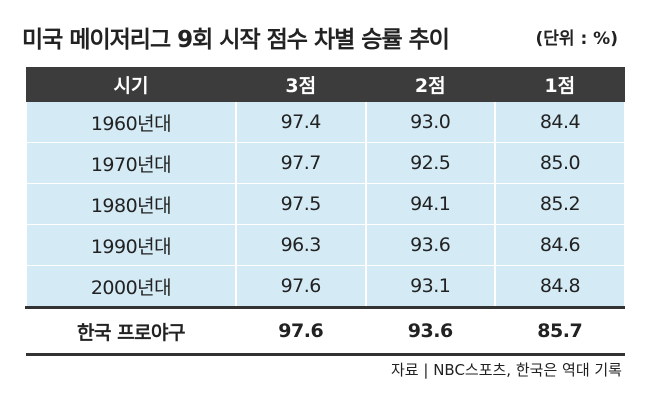 Image resolution: width=650 pixels, height=401 pixels. I want to click on rate-cell: 97.7, so click(300, 163).